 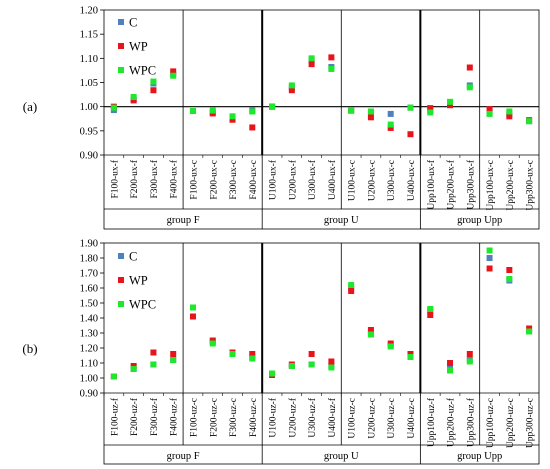 I want to click on y-tick-label: 0.95, so click(x=89, y=131).